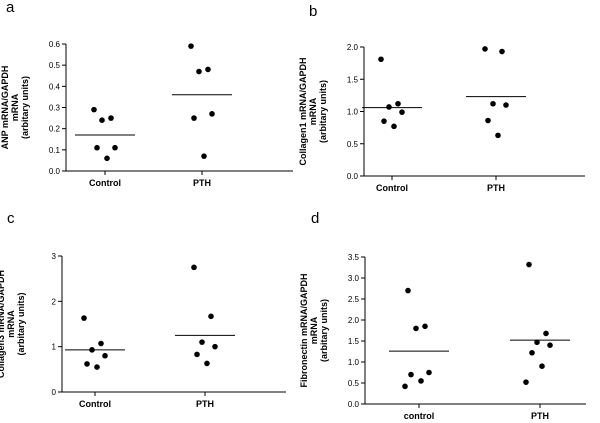 This screenshot has width=600, height=423. What do you see at coordinates (11, 218) in the screenshot?
I see `panel-c-letter: c` at bounding box center [11, 218].